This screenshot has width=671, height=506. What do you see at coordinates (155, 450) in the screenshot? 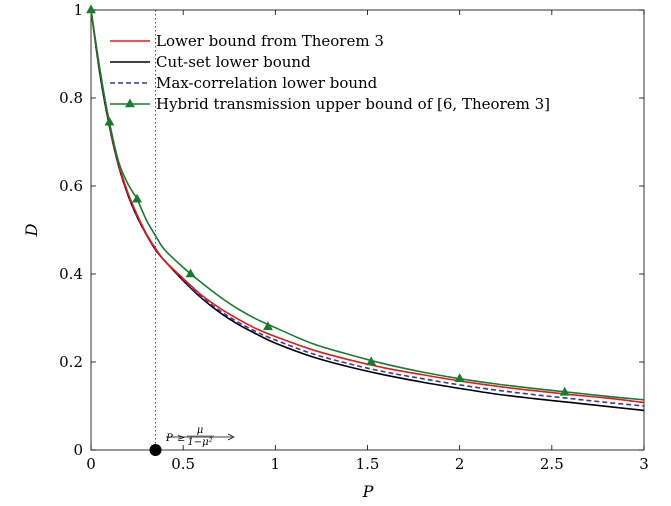
I see `threshold-point` at bounding box center [155, 450].